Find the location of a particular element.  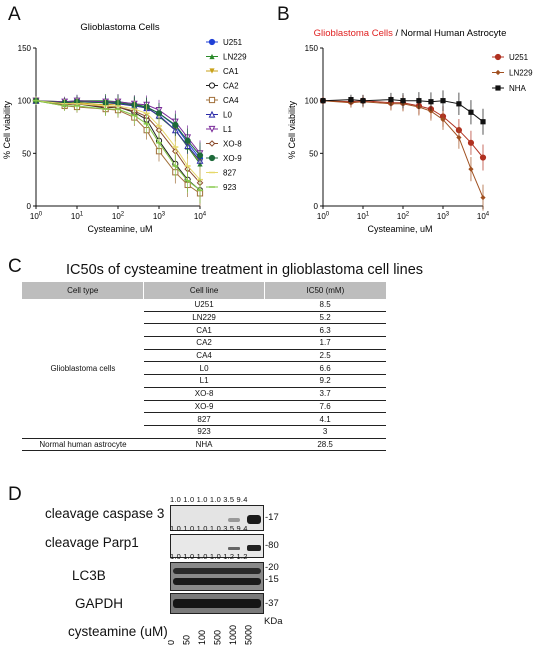

cell-ic50: 1.7 is located at coordinates (325, 343).